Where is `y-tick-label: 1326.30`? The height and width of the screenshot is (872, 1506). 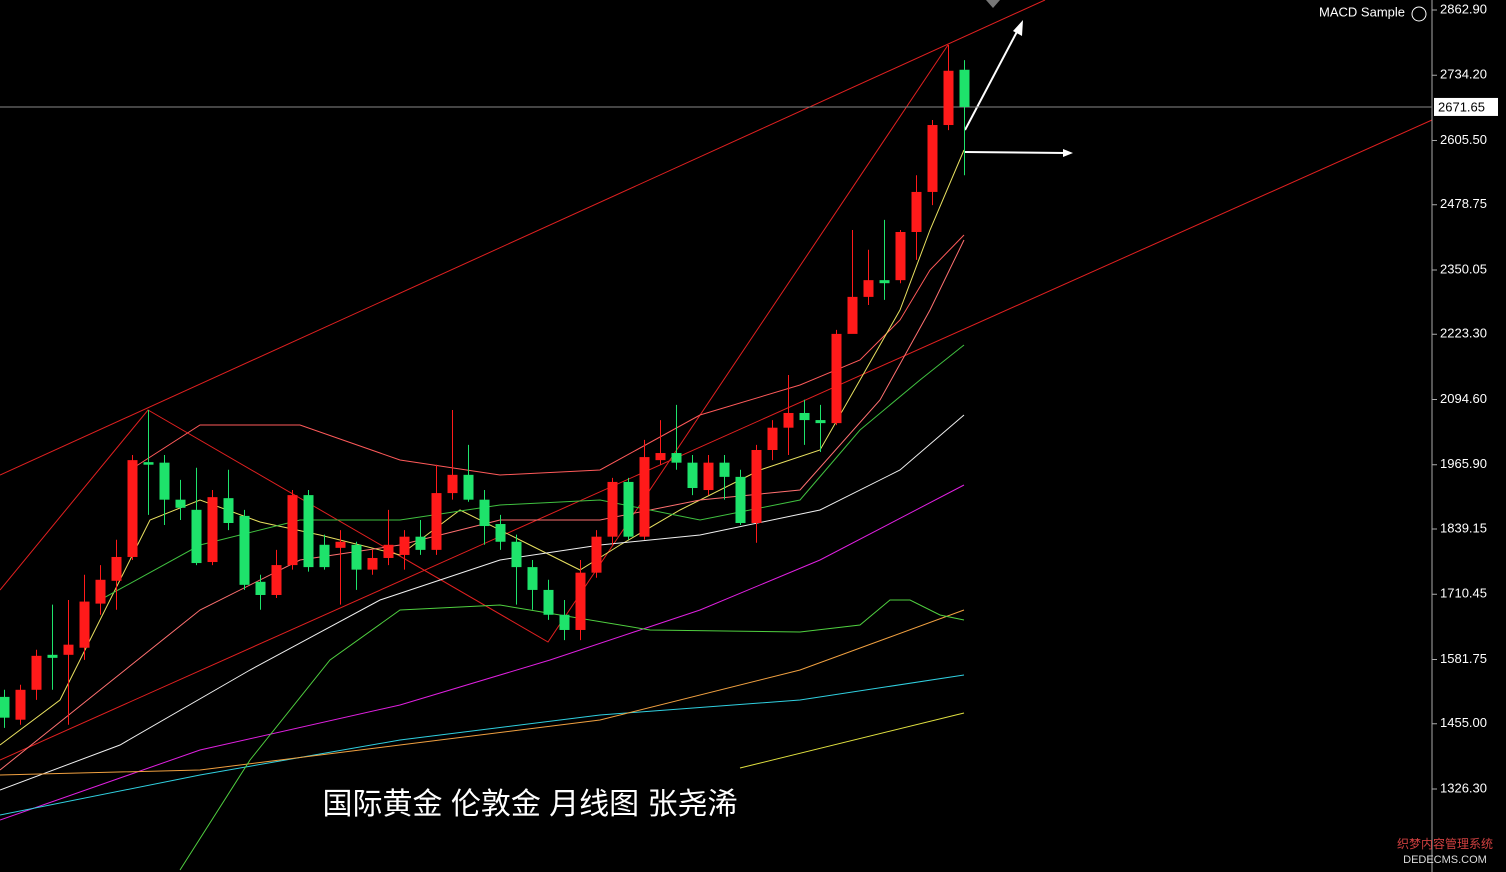 y-tick-label: 1326.30 is located at coordinates (1463, 787).